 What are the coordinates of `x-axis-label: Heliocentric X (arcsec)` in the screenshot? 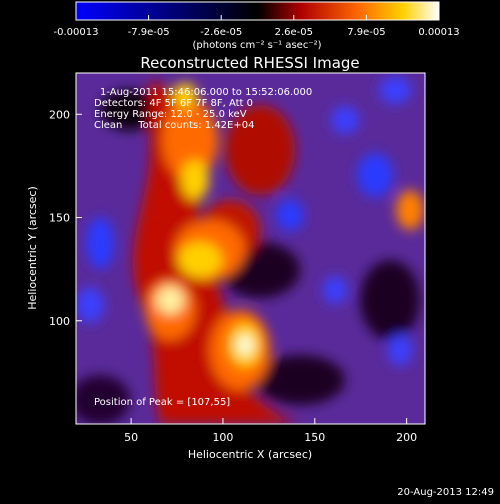 It's located at (250, 454).